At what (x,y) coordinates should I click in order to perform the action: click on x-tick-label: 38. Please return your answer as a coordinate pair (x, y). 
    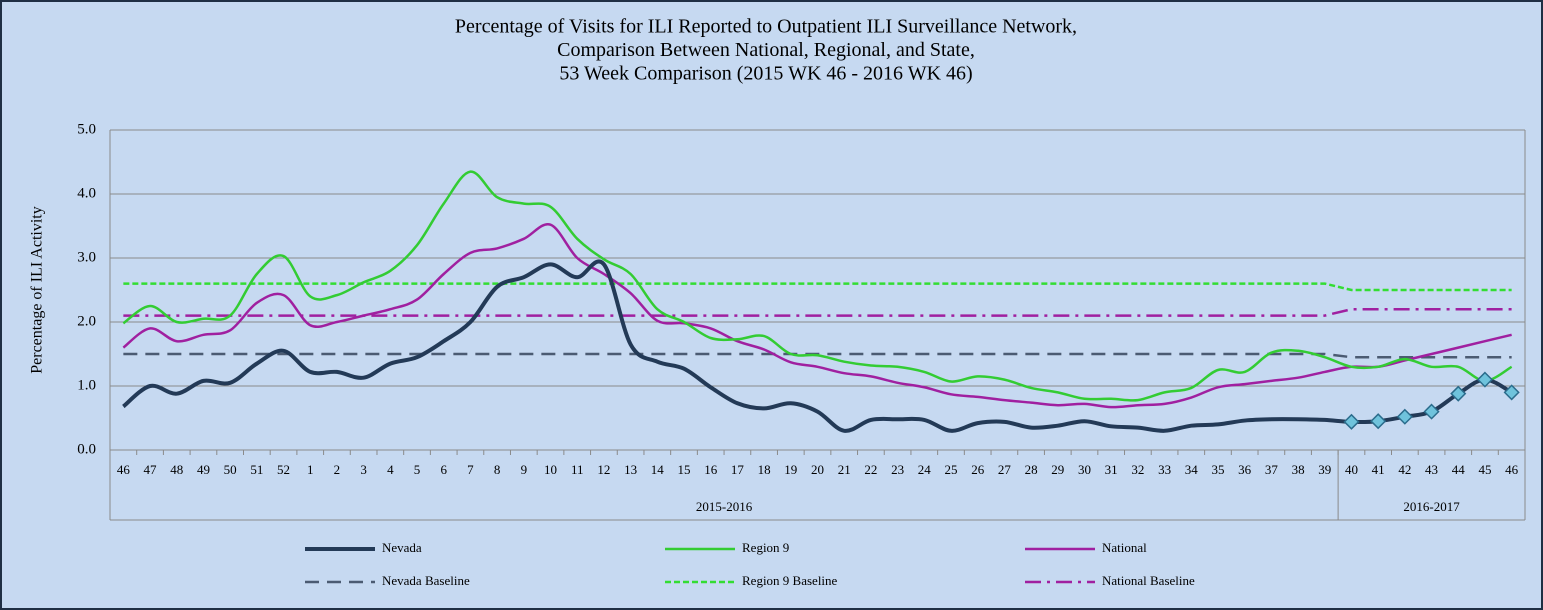
    Looking at the image, I should click on (1298, 469).